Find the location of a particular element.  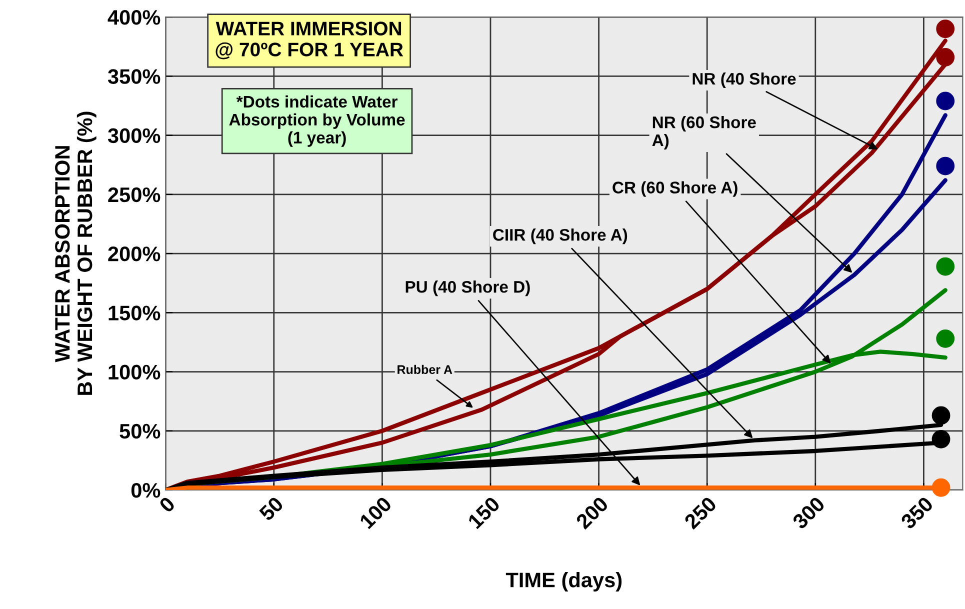

y-tick-label: 350% is located at coordinates (134, 76).